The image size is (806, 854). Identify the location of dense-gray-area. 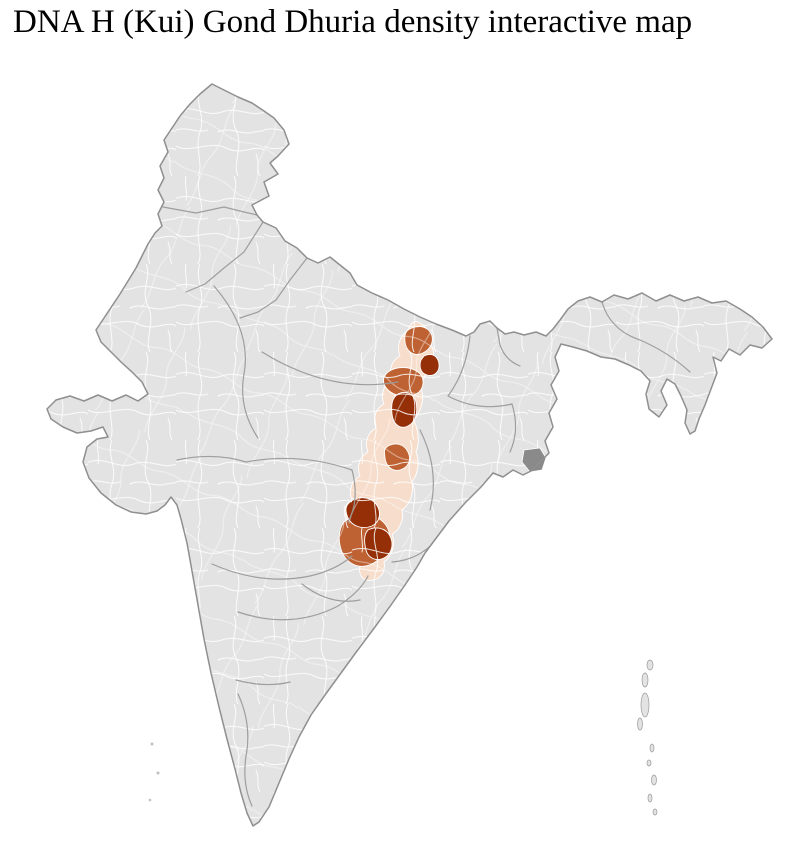
(534, 460).